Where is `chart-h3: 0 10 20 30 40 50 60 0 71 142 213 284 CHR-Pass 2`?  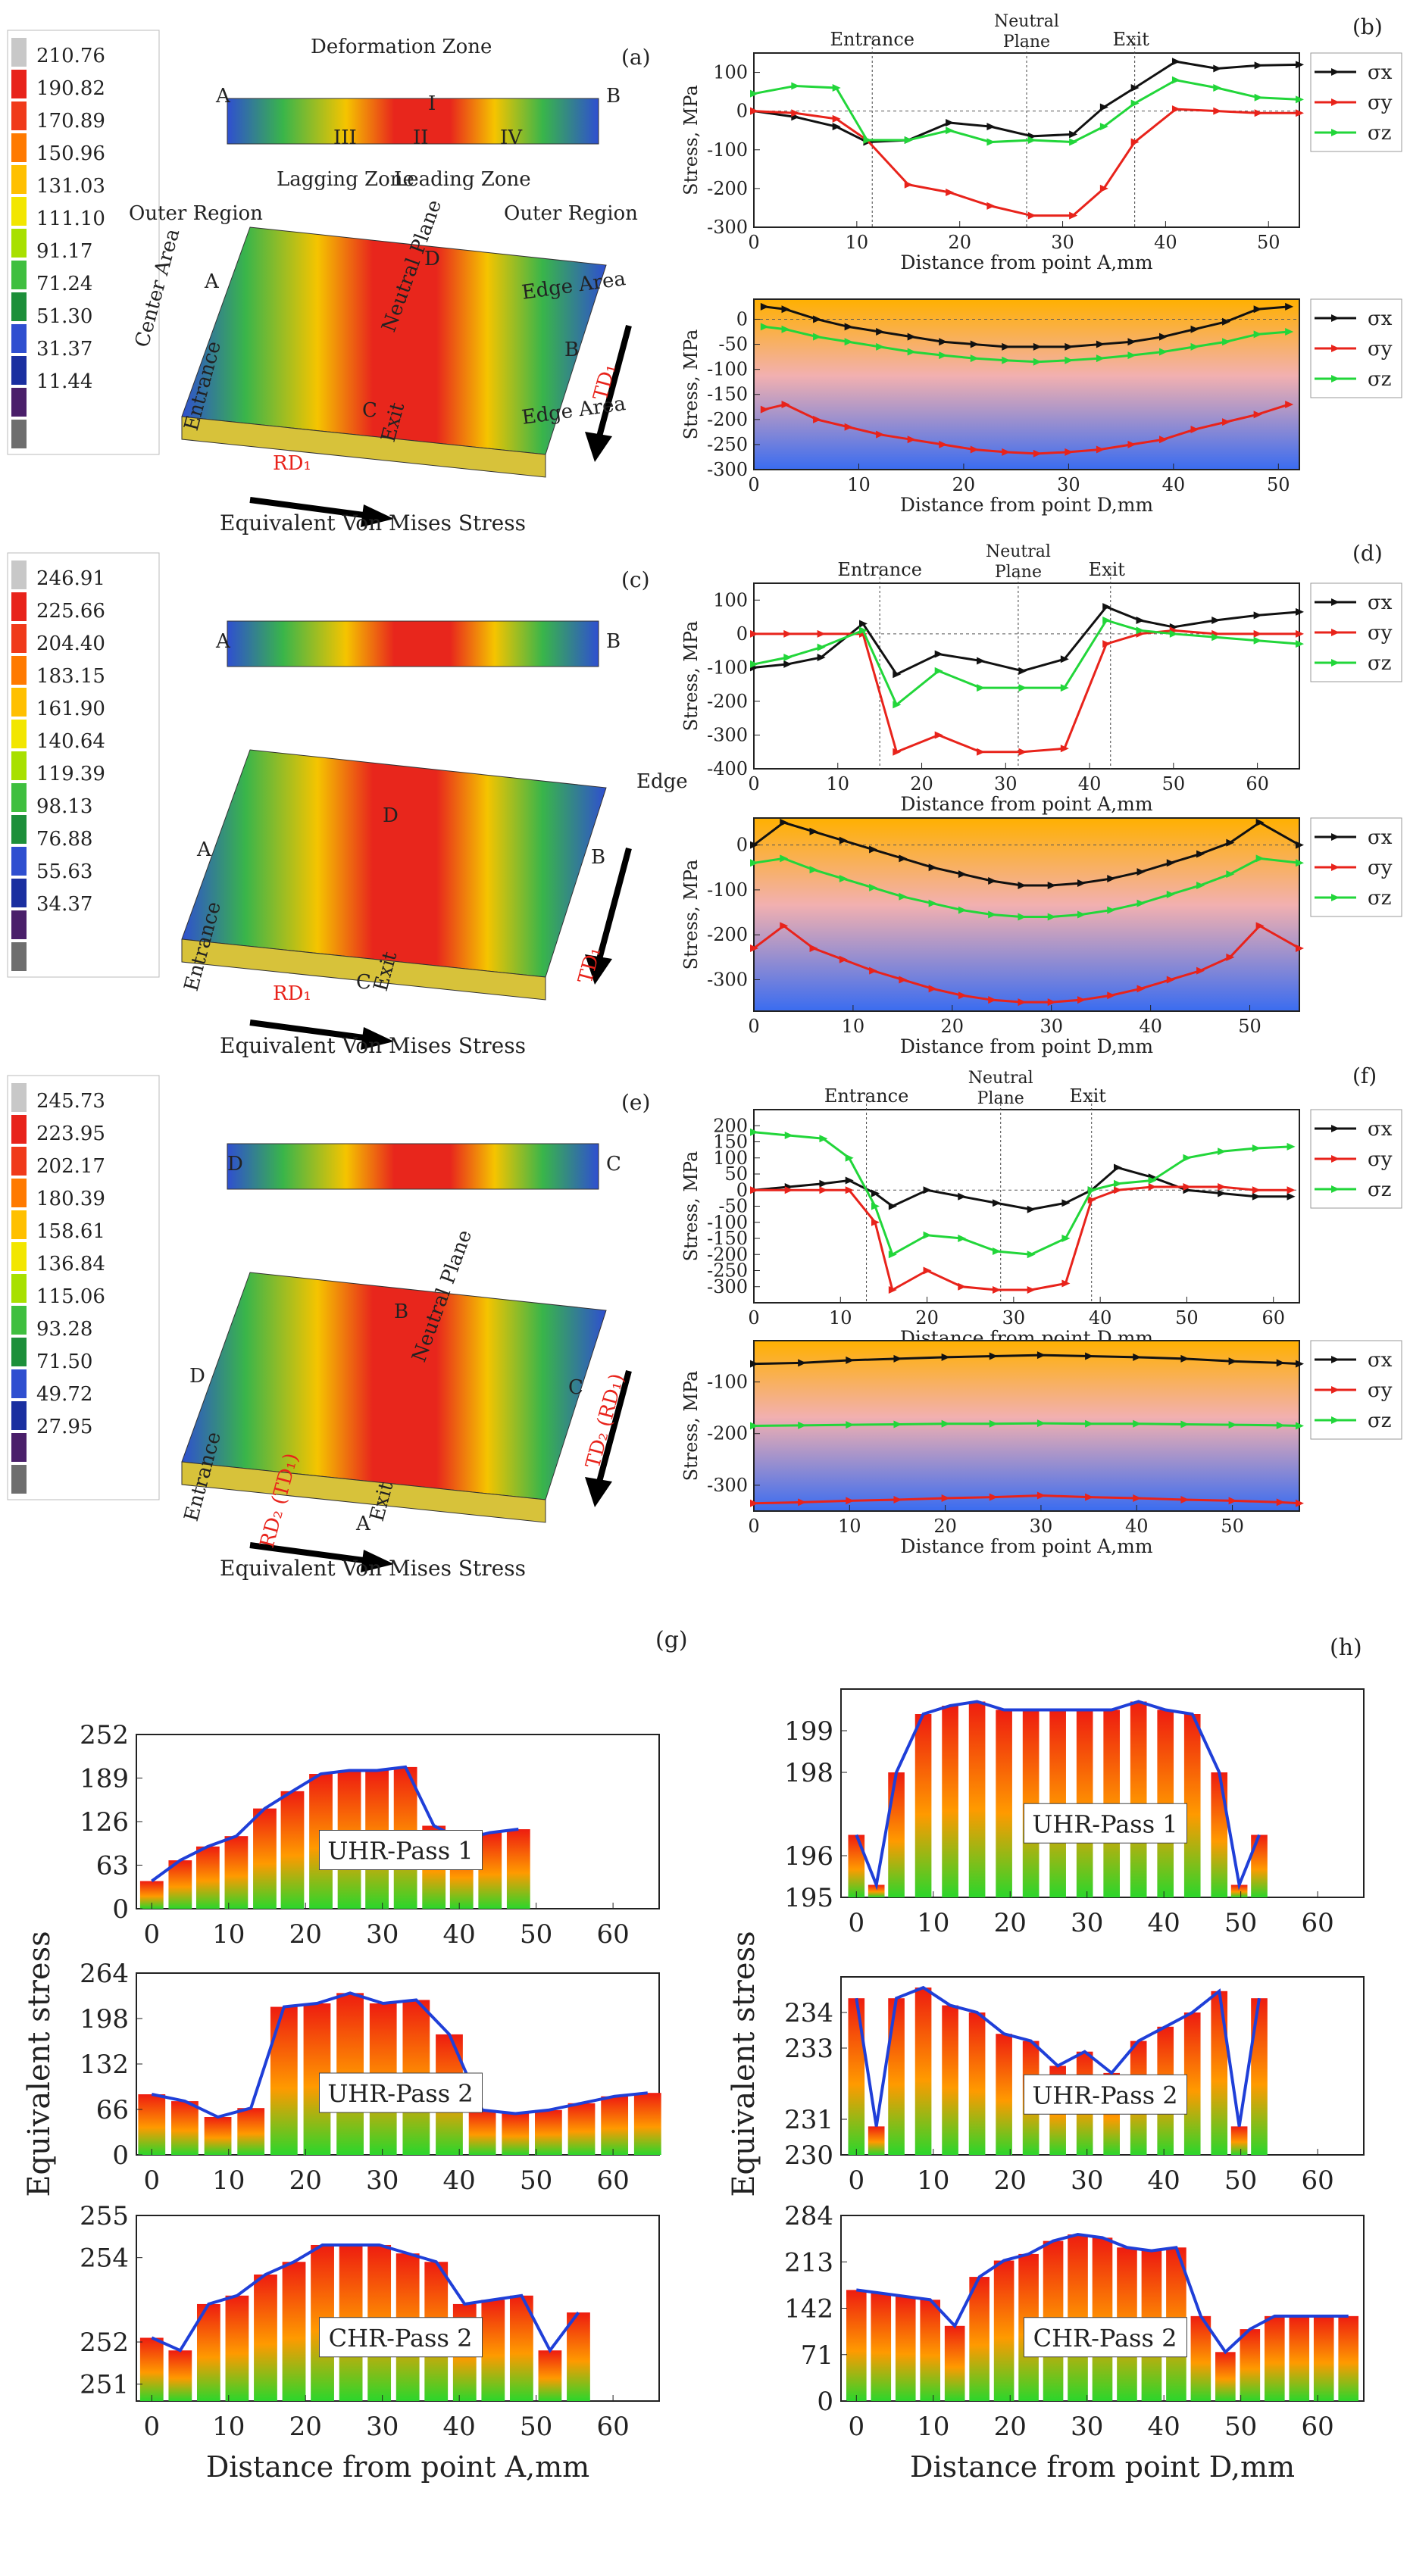 chart-h3: 0 10 20 30 40 50 60 0 71 142 213 284 CHR-Pass 2 is located at coordinates (1075, 2322).